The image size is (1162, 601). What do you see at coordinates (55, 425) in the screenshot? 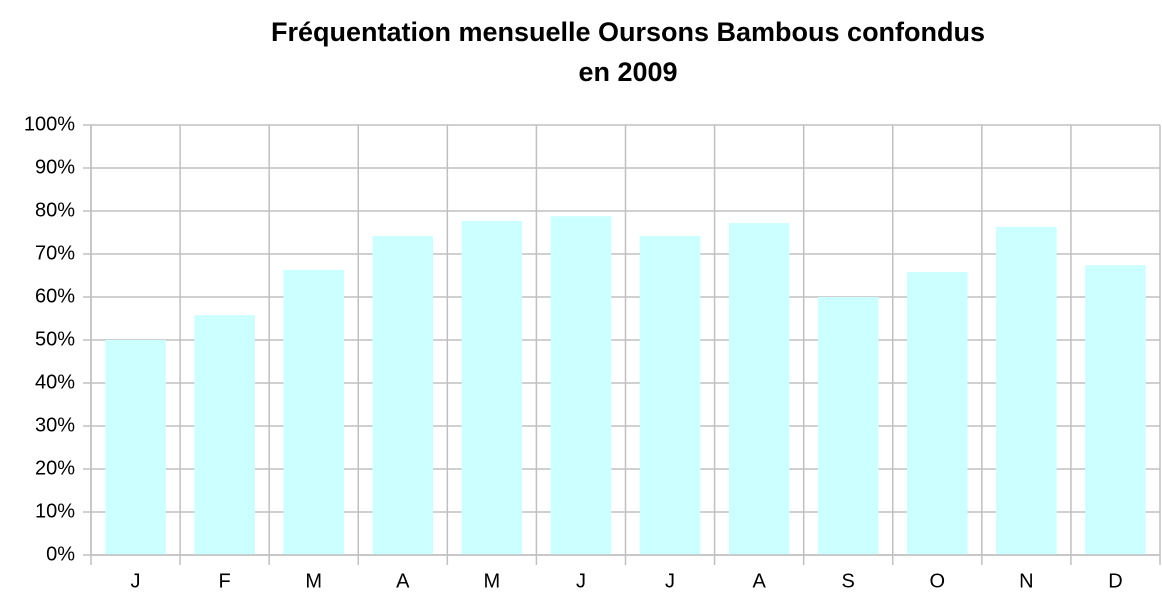
I see `y-tick-label: 30%` at bounding box center [55, 425].